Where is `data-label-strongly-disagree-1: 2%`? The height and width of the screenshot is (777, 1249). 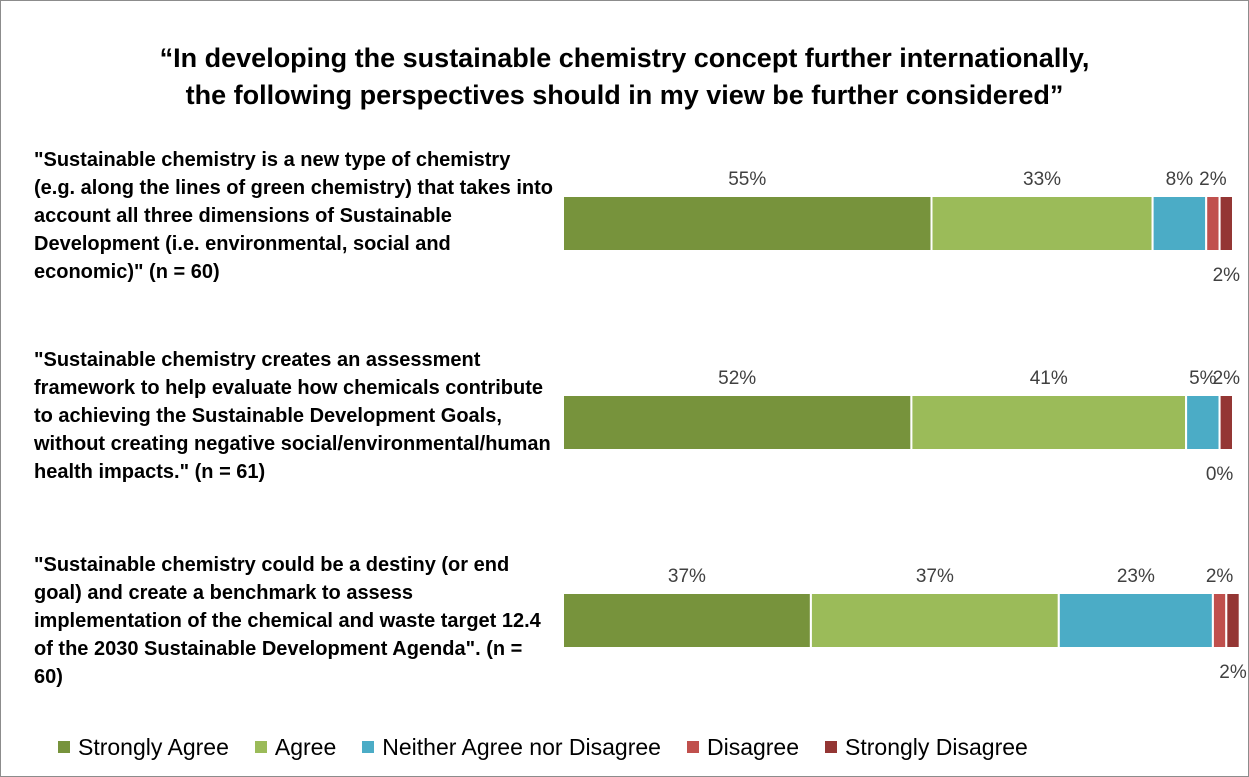 data-label-strongly-disagree-1: 2% is located at coordinates (1227, 275).